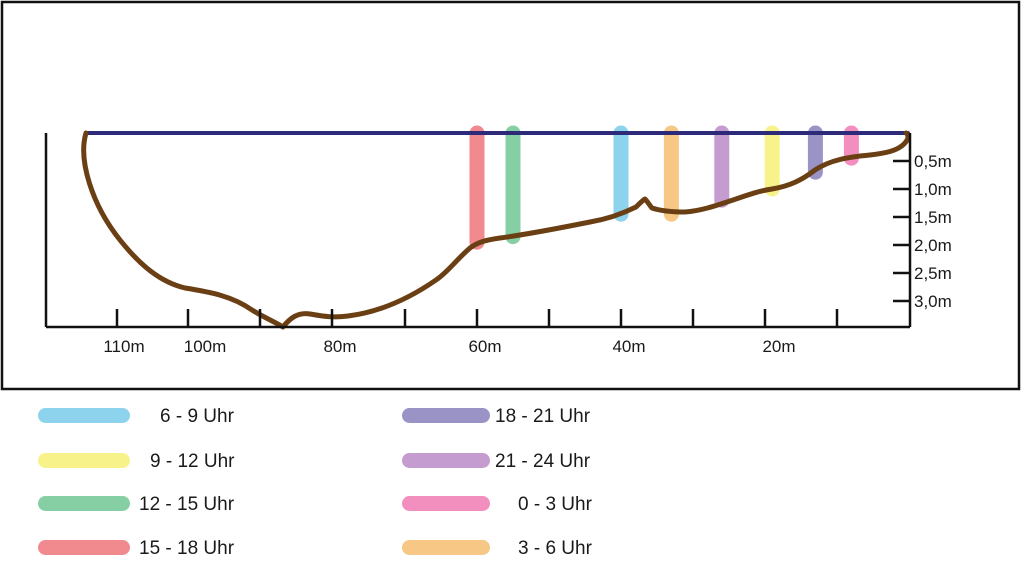  What do you see at coordinates (933, 231) in the screenshot?
I see `depth-labels: 0,5m 1,0m 1,5m 2,0m 2,5m 3,0m` at bounding box center [933, 231].